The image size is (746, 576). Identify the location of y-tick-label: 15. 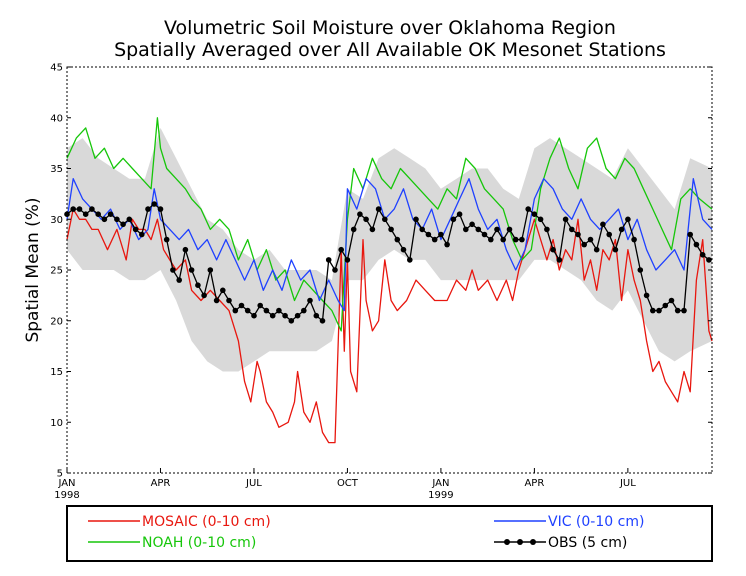
(56, 372).